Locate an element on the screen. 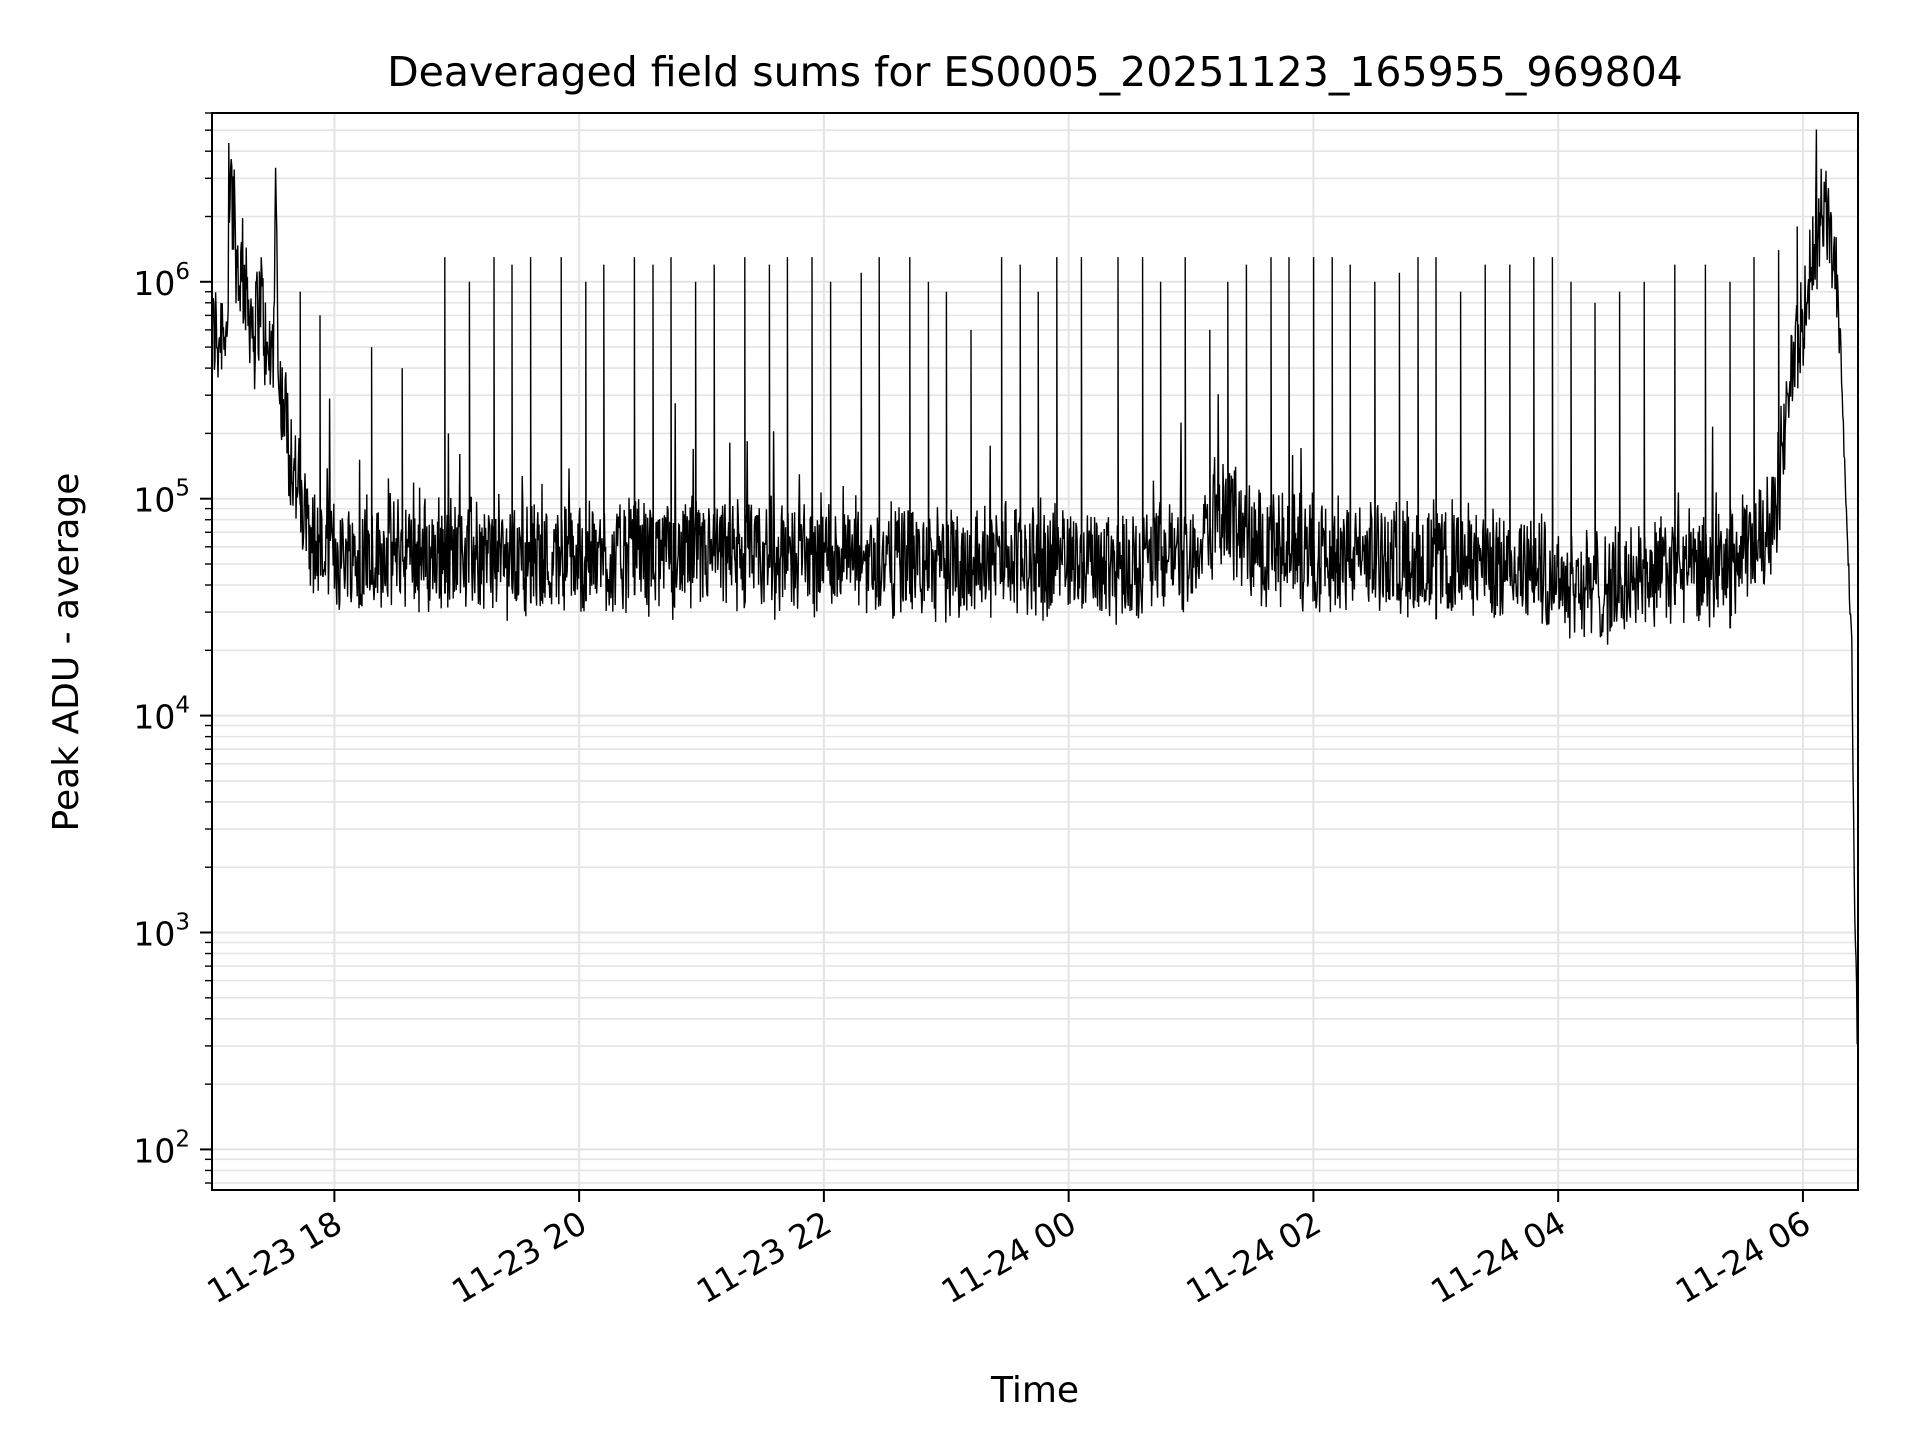 This screenshot has width=1920, height=1440. y-tick-label: 10⁵ is located at coordinates (161, 498).